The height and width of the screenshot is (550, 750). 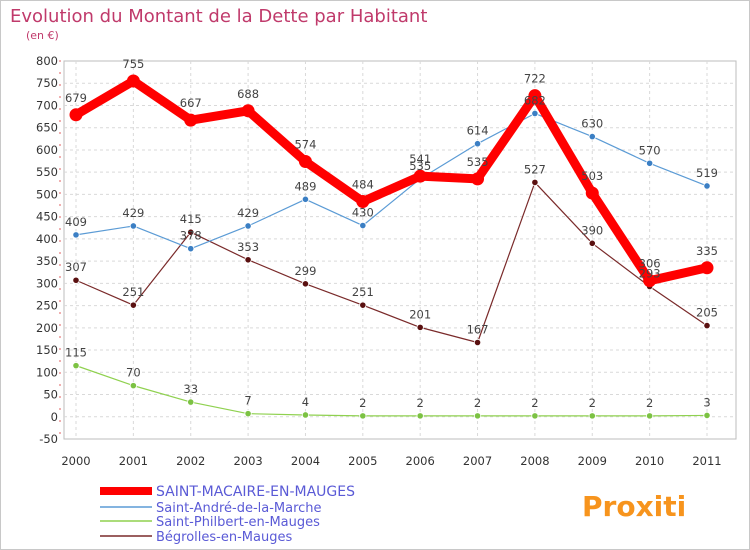 What do you see at coordinates (707, 173) in the screenshot?
I see `data-label: 519` at bounding box center [707, 173].